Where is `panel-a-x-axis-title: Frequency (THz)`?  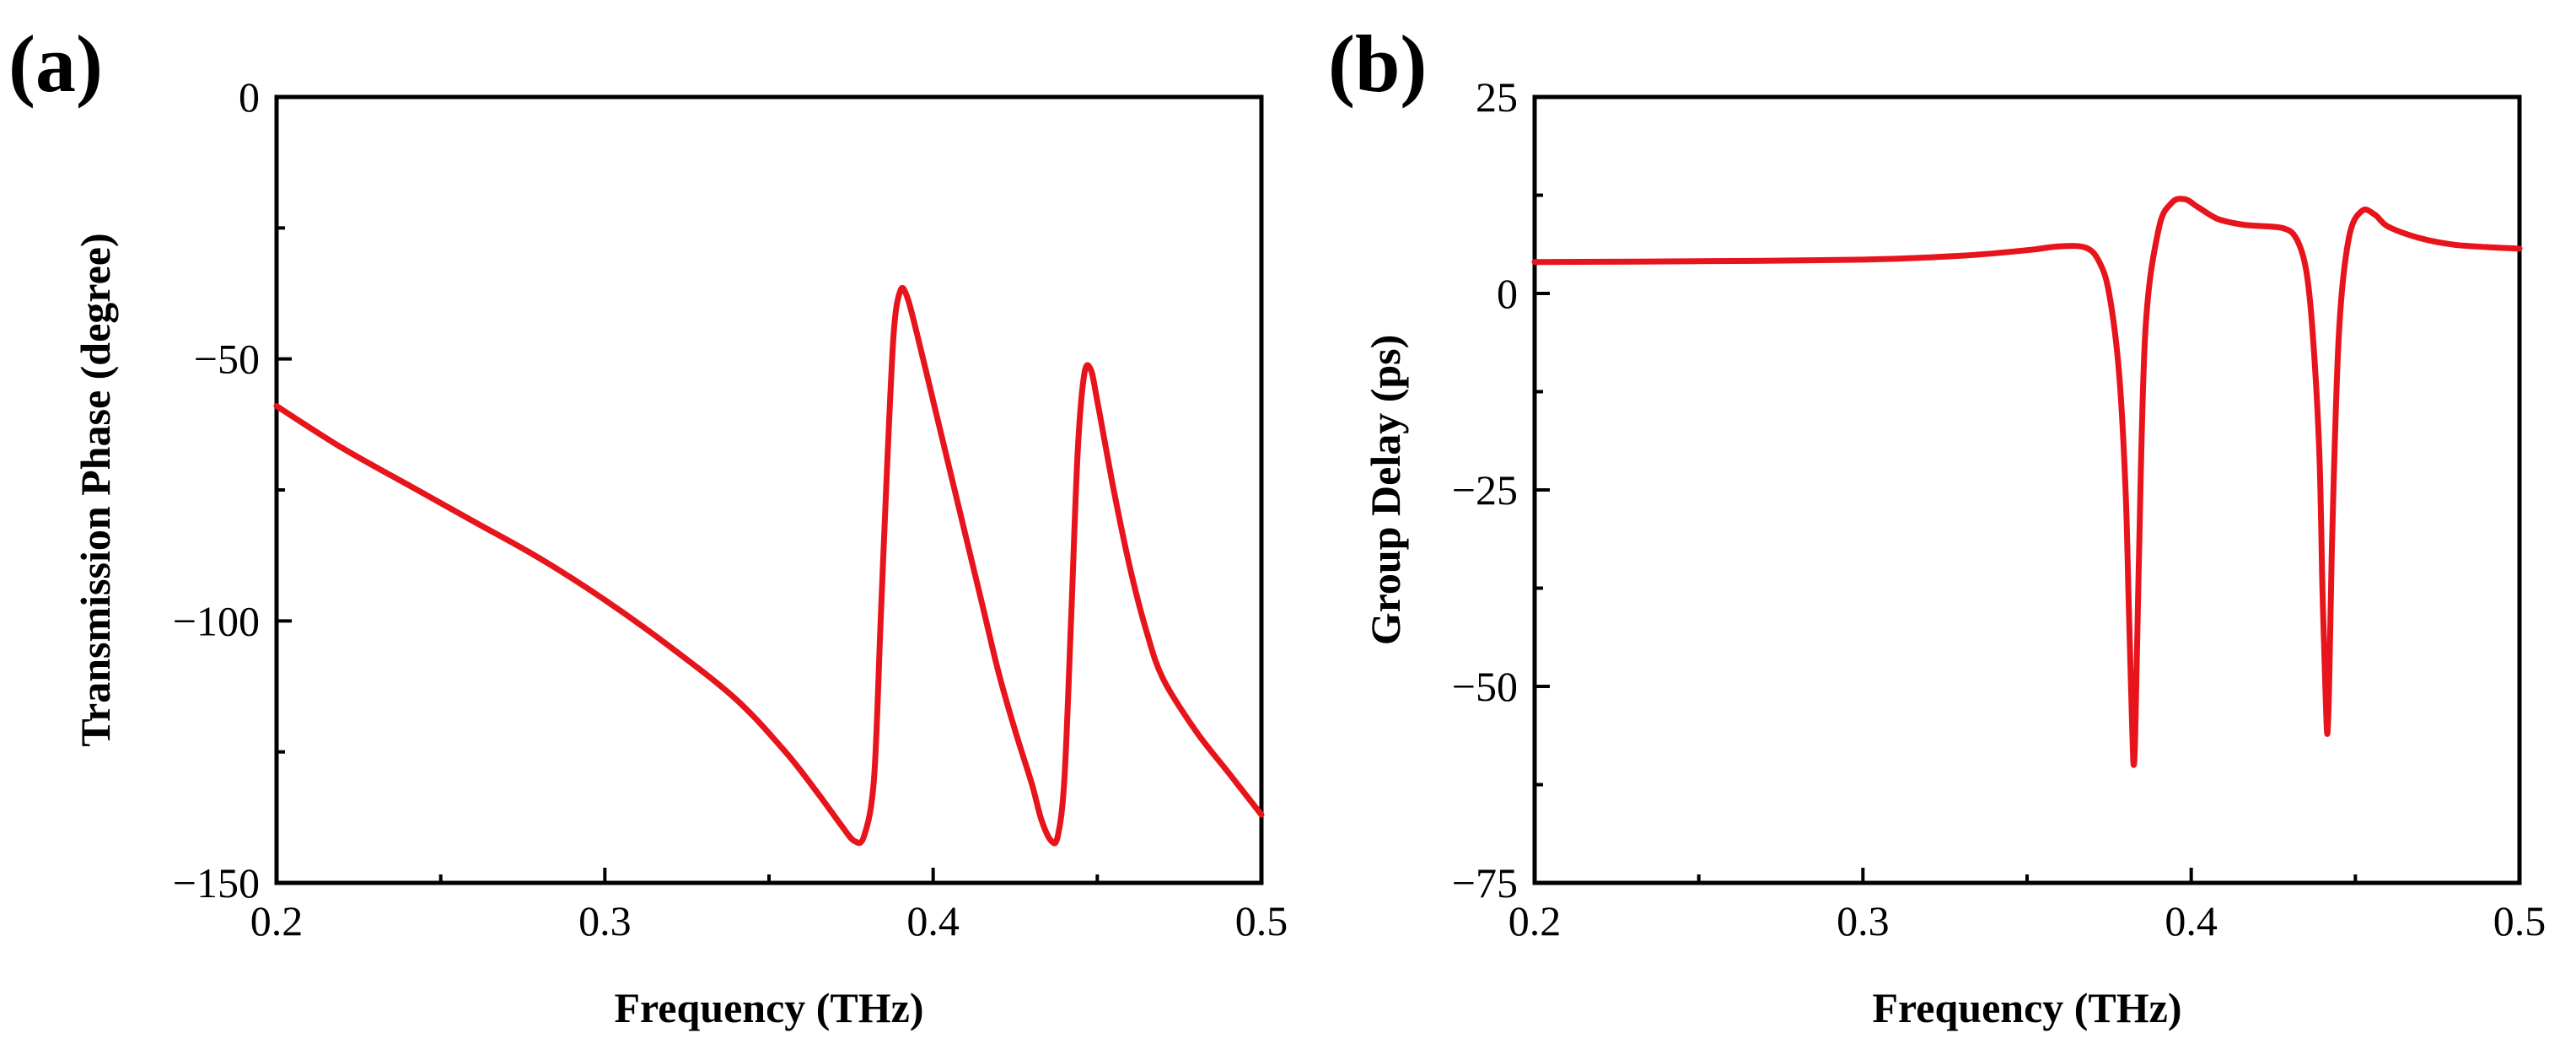 panel-a-x-axis-title: Frequency (THz) is located at coordinates (768, 1007).